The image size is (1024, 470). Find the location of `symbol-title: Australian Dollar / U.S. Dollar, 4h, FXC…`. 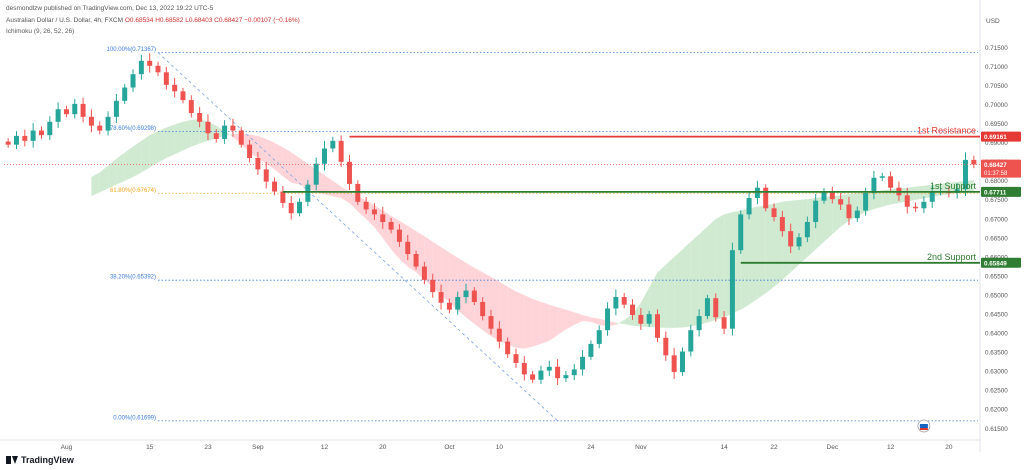

symbol-title: Australian Dollar / U.S. Dollar, 4h, FXC… is located at coordinates (153, 20).